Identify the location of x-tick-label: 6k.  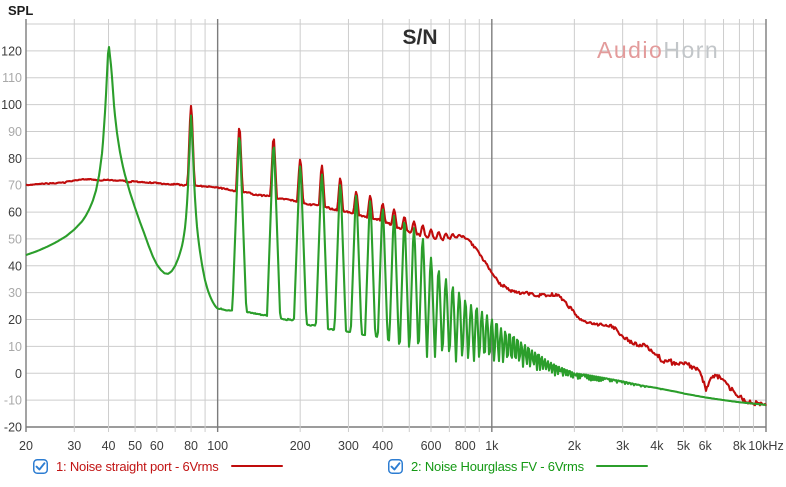
(706, 446).